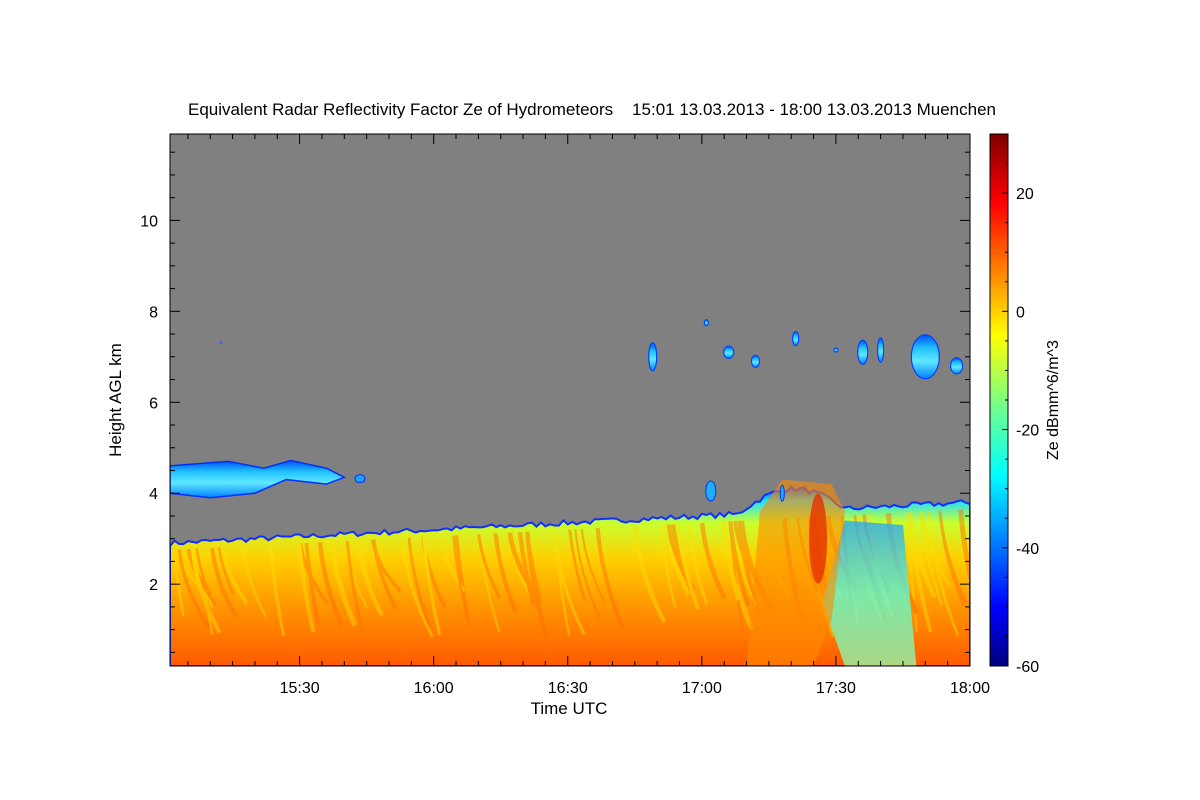 The width and height of the screenshot is (1200, 800). What do you see at coordinates (970, 688) in the screenshot?
I see `x-tick-label: 18:00` at bounding box center [970, 688].